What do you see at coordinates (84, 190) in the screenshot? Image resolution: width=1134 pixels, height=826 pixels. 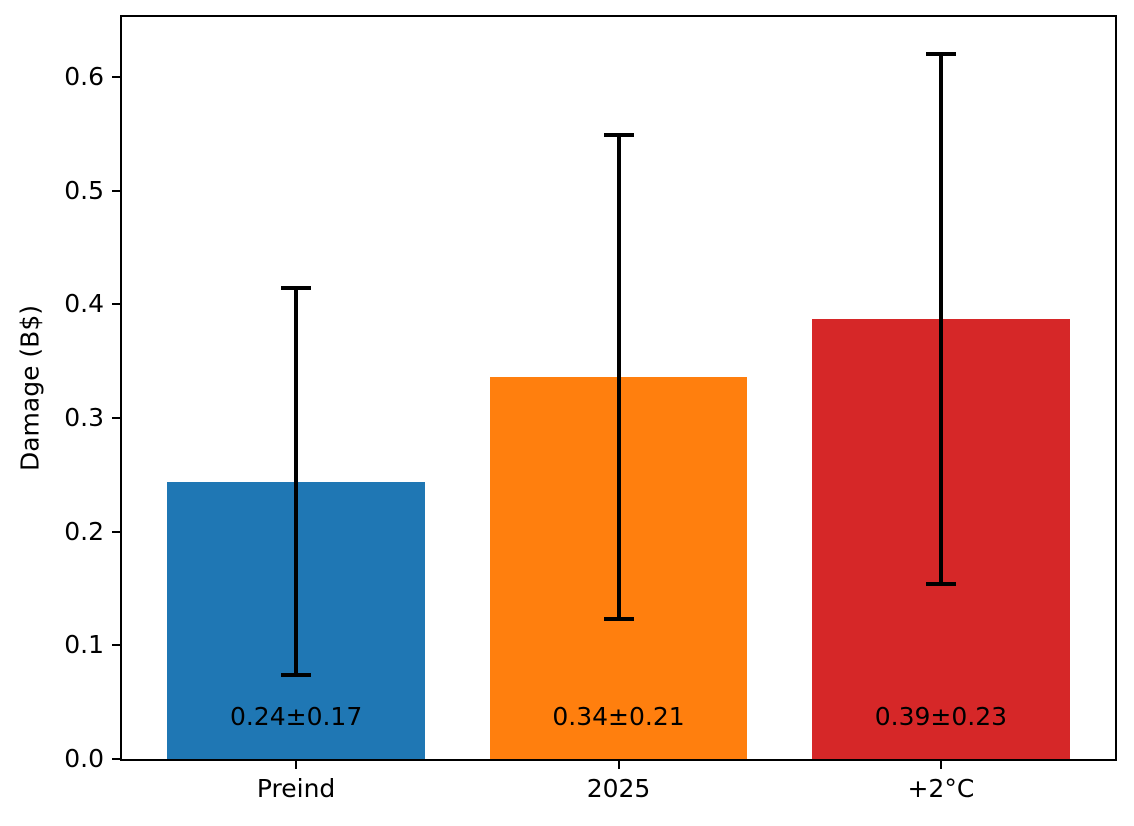 I see `y-tick-label: 0.5` at bounding box center [84, 190].